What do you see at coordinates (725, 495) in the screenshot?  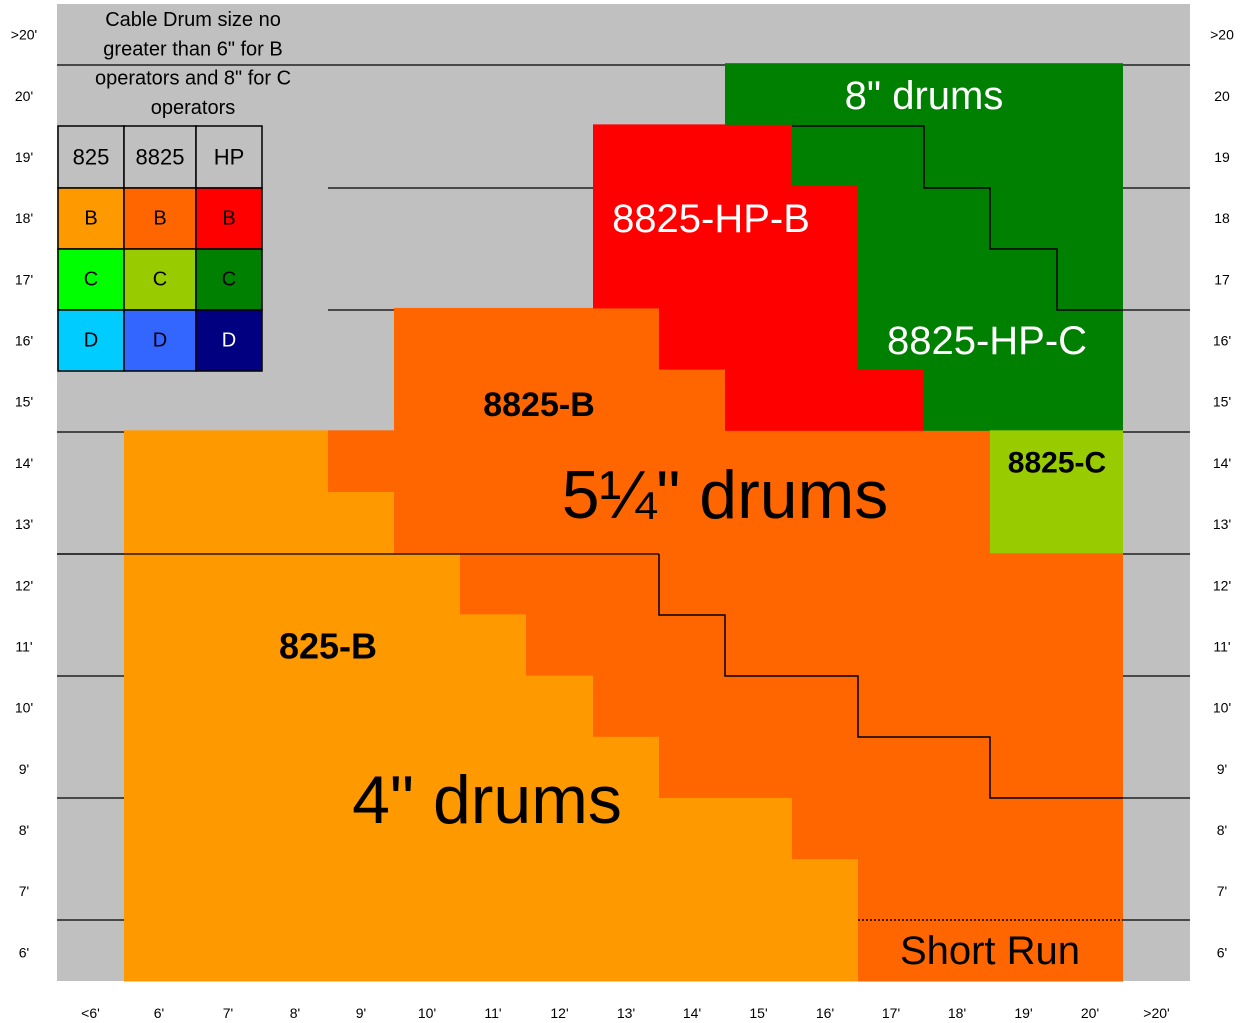 I see `region-label: 5¼" drums` at bounding box center [725, 495].